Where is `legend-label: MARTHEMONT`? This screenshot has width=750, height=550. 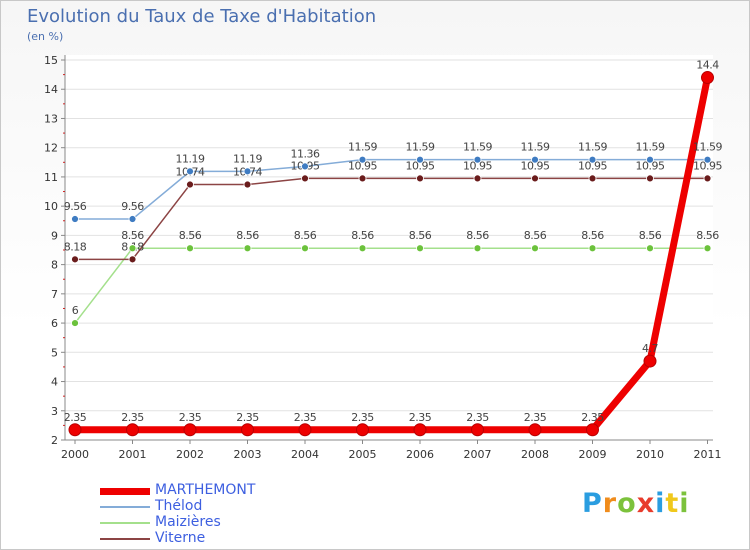 legend-label: MARTHEMONT is located at coordinates (205, 490).